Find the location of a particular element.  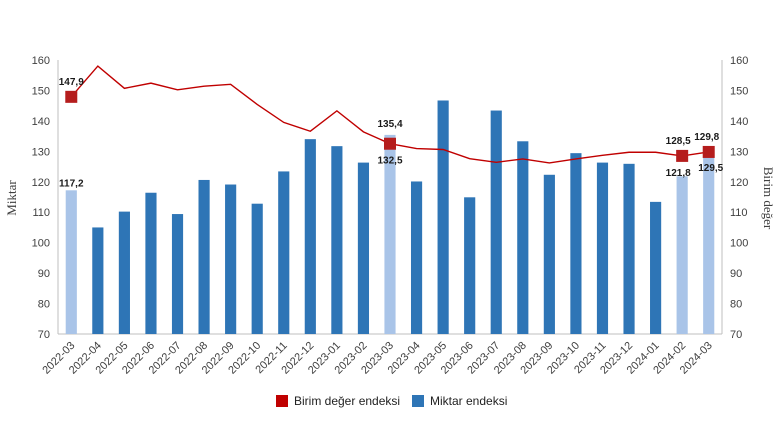

y-tick-label-left: 80 is located at coordinates (44, 305).